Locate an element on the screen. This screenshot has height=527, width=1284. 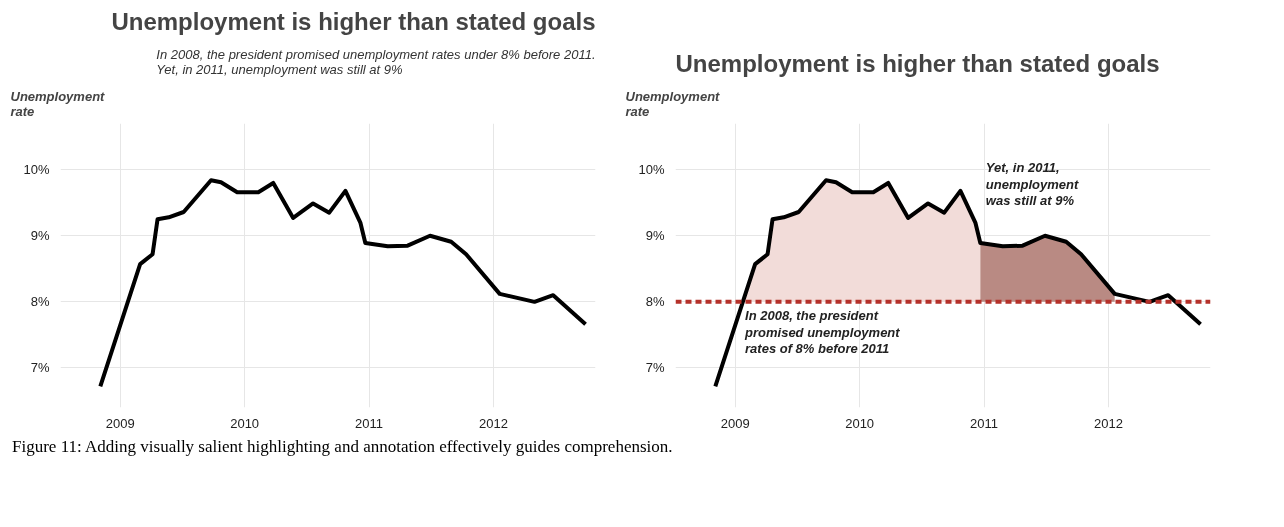
chart-subtitle: In 2008, the president promised unemployment rates under 8% before 2011. Yet, in 2011, unemployment was still at 9% is located at coordinates (376, 61).